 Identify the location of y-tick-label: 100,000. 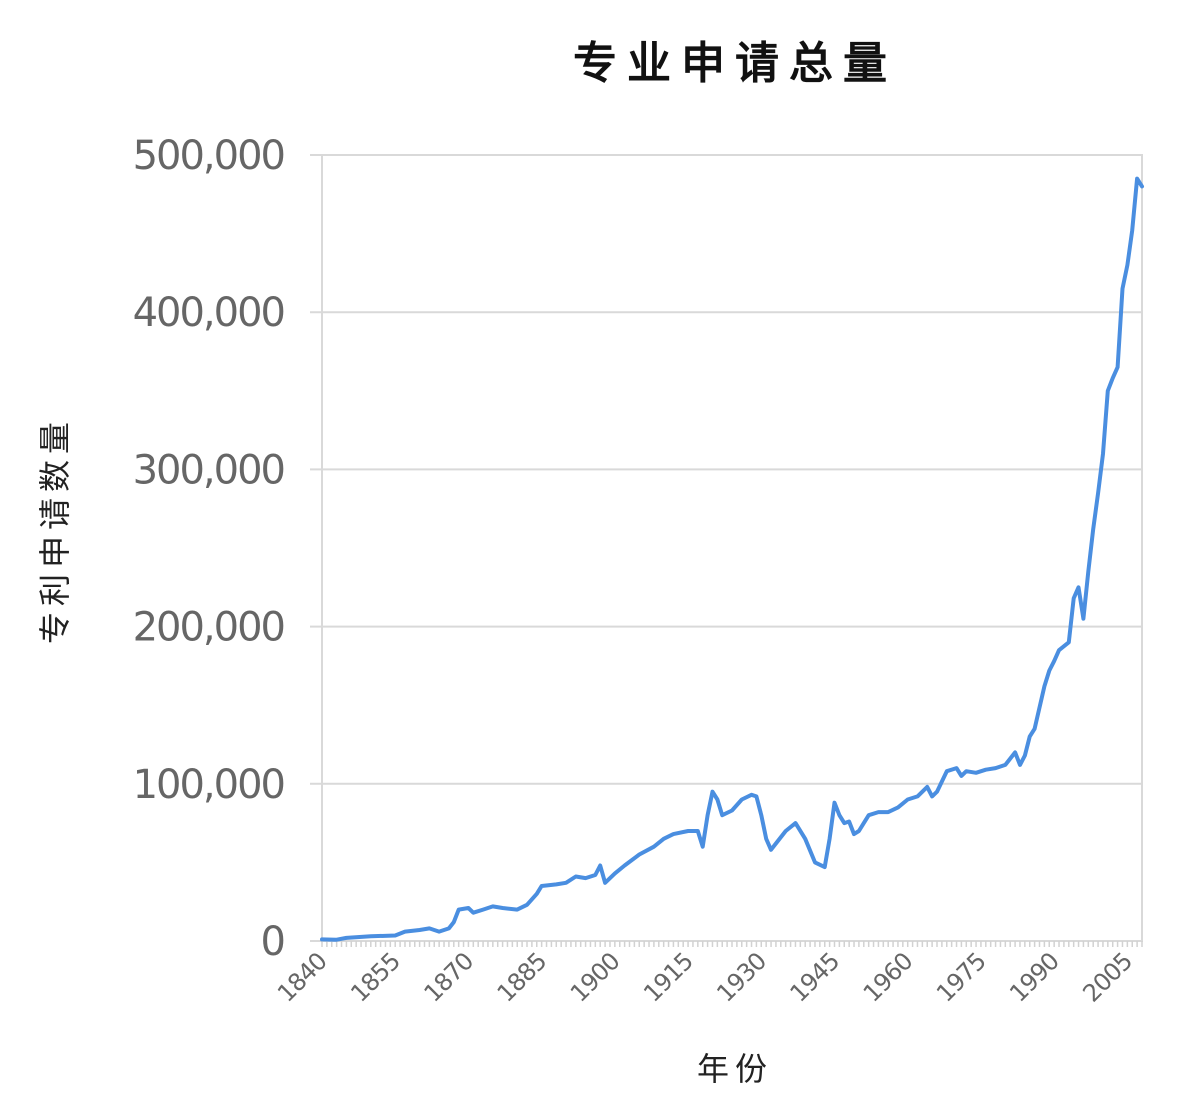
(208, 785).